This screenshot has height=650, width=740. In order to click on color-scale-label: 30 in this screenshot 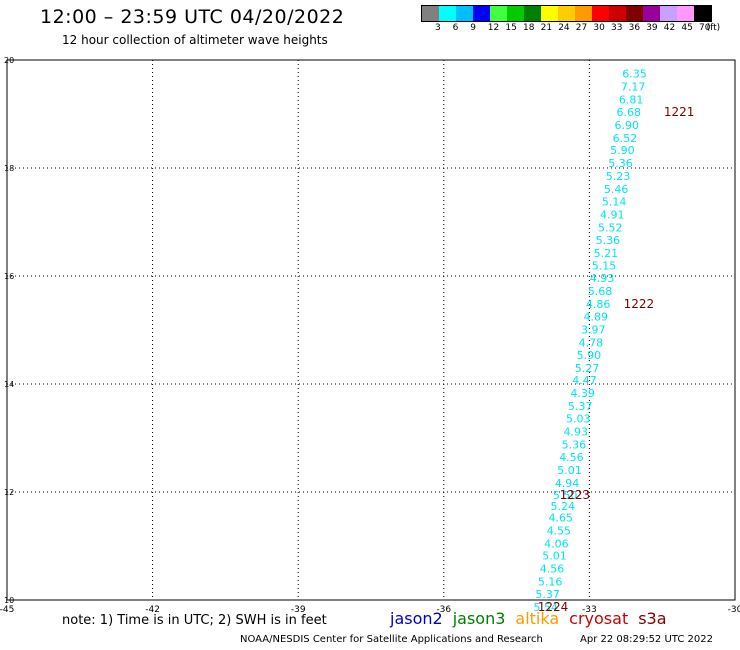, I will do `click(599, 28)`.